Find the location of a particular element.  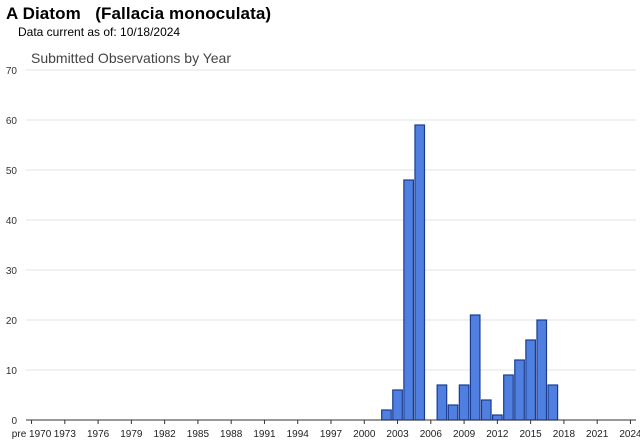

x-tick-label: 1985 is located at coordinates (198, 434).